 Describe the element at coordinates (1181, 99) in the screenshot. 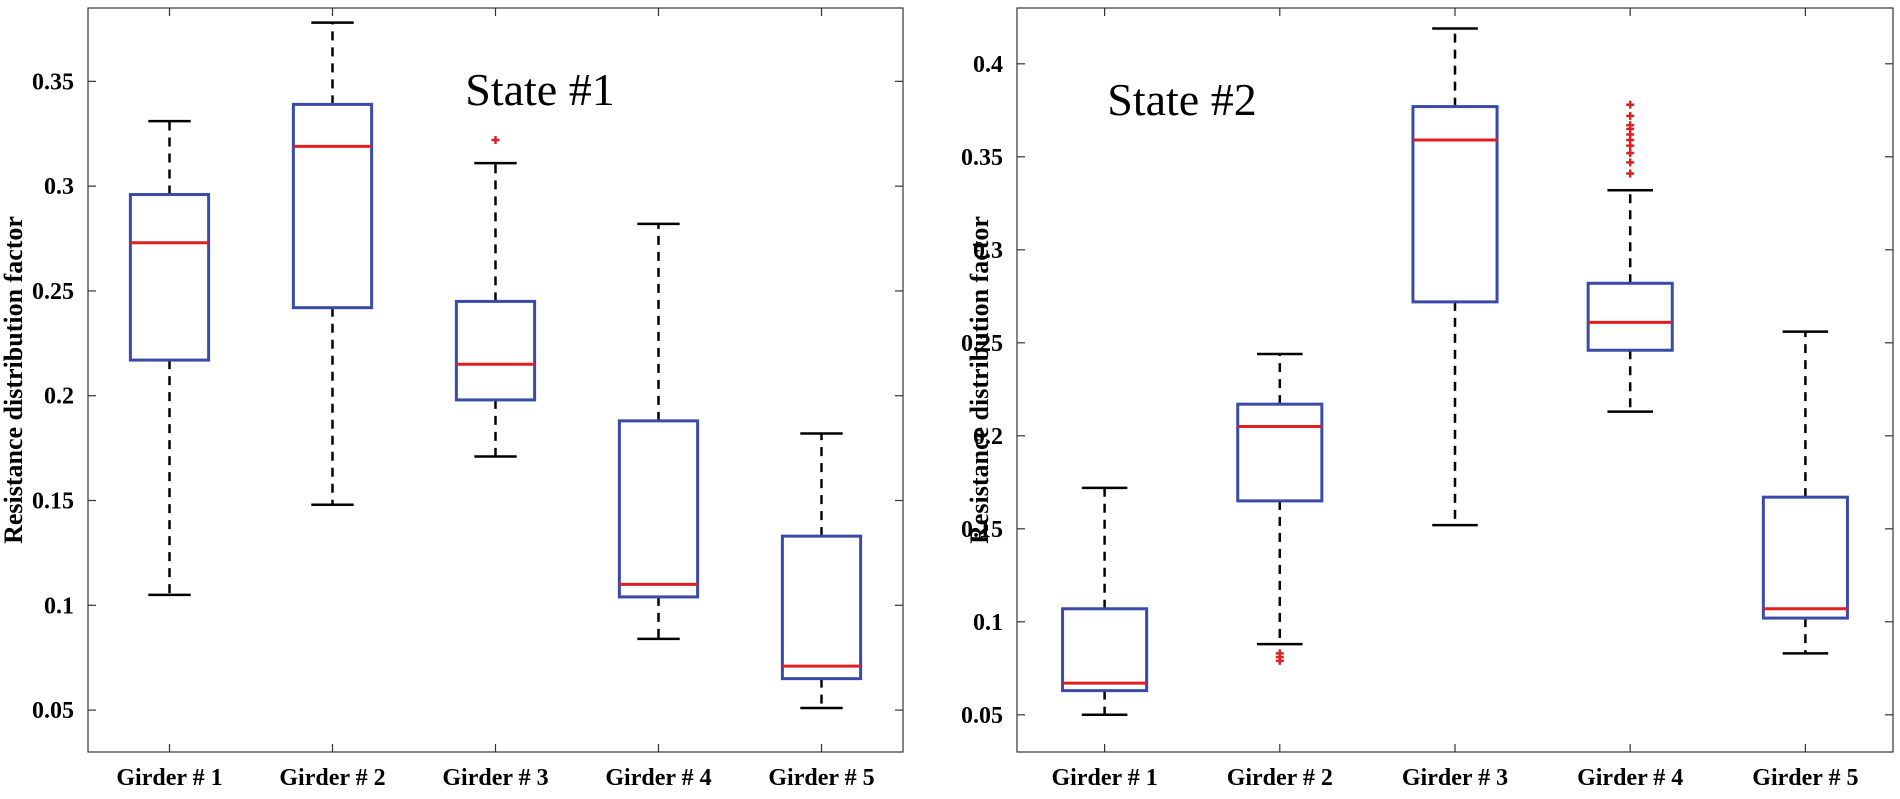

I see `panel-title: State #2` at that location.